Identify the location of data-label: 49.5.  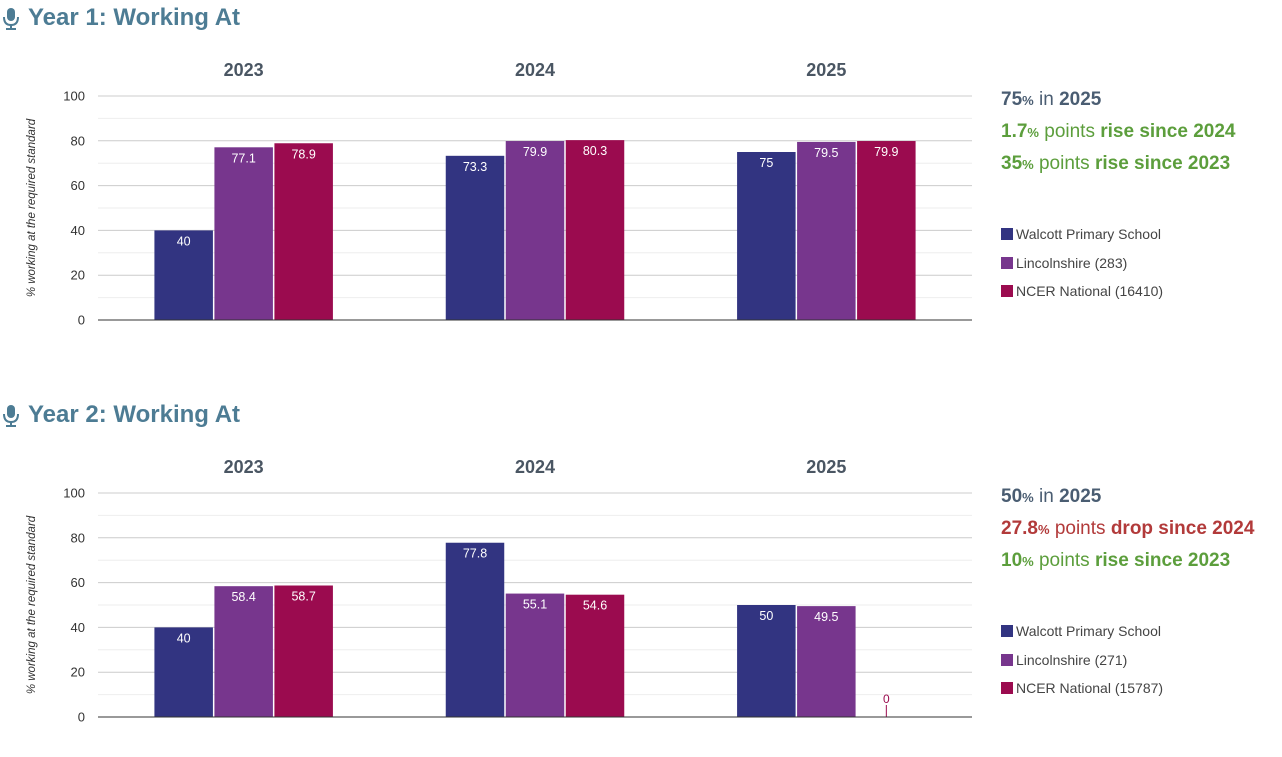
(826, 617).